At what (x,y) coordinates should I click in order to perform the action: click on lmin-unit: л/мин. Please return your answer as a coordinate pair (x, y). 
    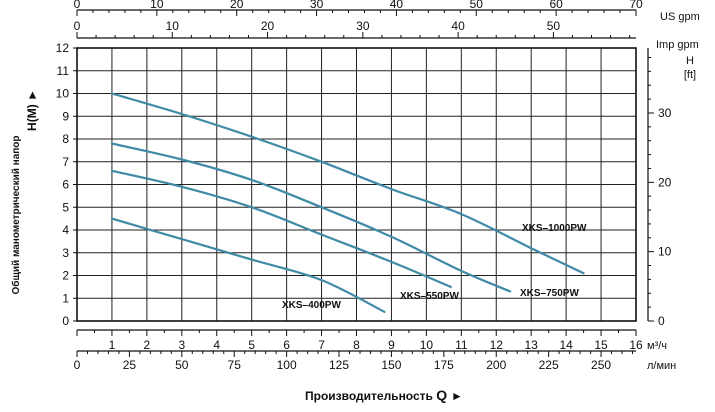
    Looking at the image, I should click on (661, 366).